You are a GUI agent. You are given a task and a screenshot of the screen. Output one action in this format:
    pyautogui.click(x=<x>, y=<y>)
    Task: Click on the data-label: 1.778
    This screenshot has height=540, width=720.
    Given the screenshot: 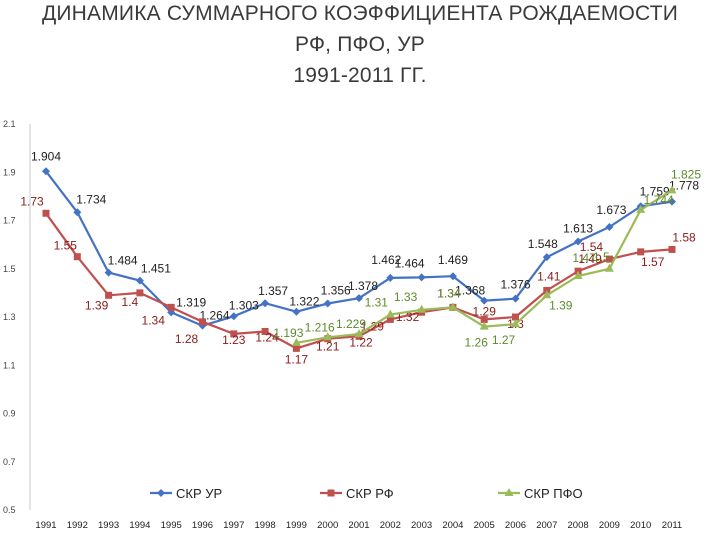 What is the action you would take?
    pyautogui.click(x=684, y=186)
    